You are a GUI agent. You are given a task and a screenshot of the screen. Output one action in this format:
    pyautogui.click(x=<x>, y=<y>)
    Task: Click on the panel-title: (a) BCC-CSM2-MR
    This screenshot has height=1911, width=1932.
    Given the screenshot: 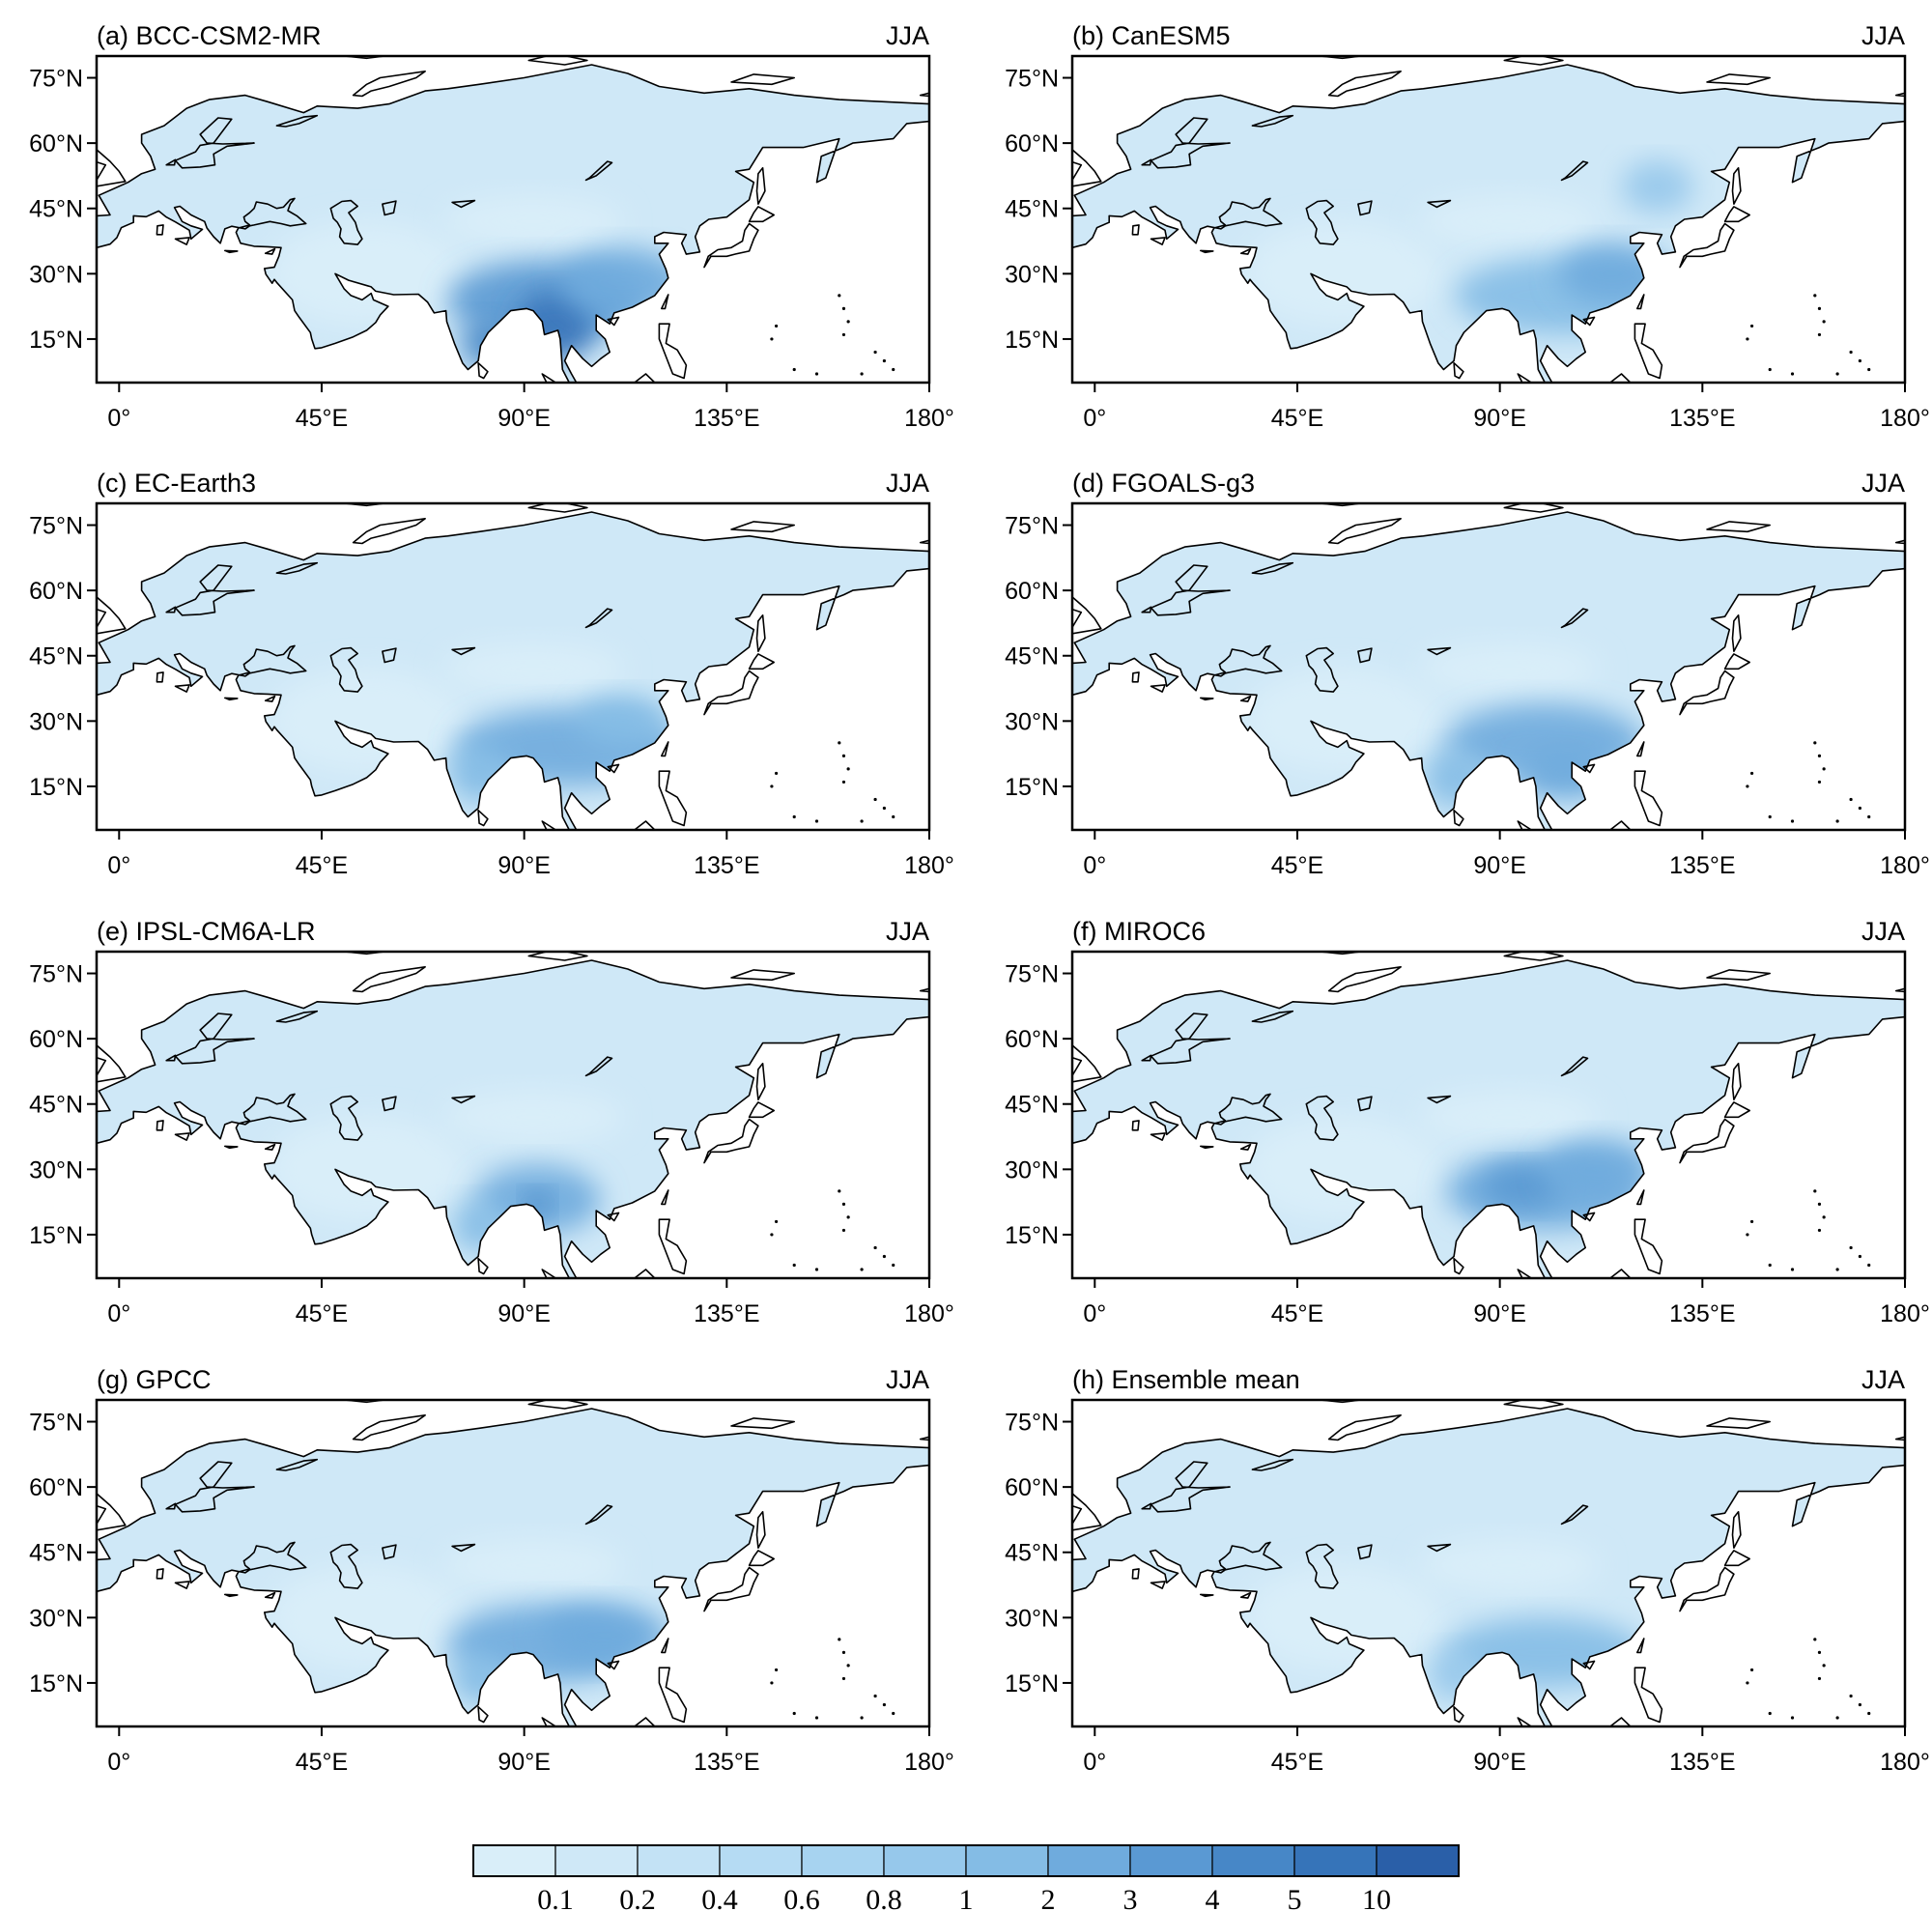 What is the action you would take?
    pyautogui.click(x=209, y=35)
    